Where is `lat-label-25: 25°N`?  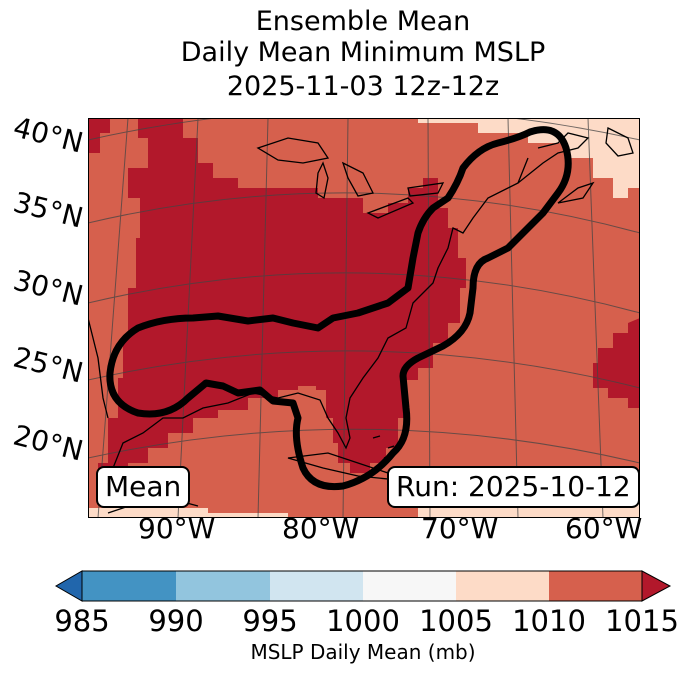 lat-label-25: 25°N is located at coordinates (48, 365).